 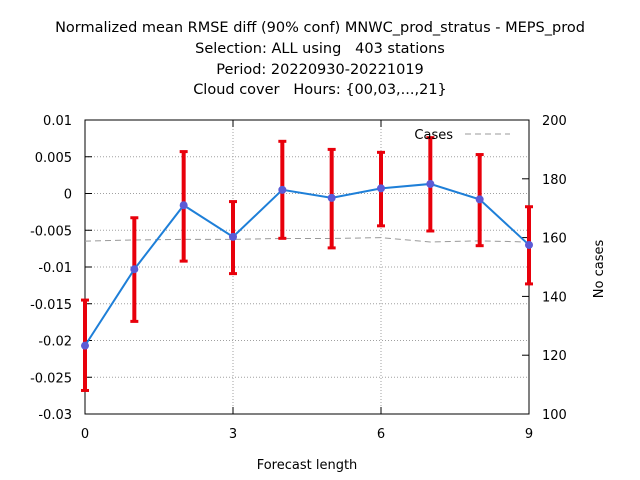 What do you see at coordinates (55, 268) in the screenshot?
I see `y-tick-label: -0.01` at bounding box center [55, 268].